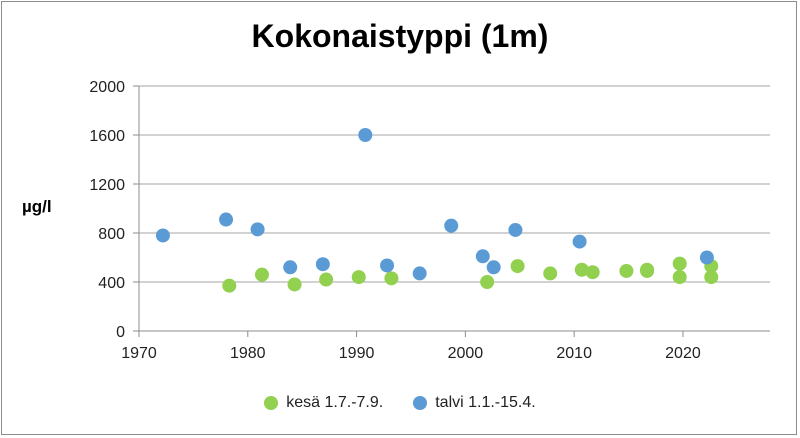 The image size is (800, 438). Describe the element at coordinates (400, 36) in the screenshot. I see `chart-title: Kokonaistyppi (1m)` at that location.